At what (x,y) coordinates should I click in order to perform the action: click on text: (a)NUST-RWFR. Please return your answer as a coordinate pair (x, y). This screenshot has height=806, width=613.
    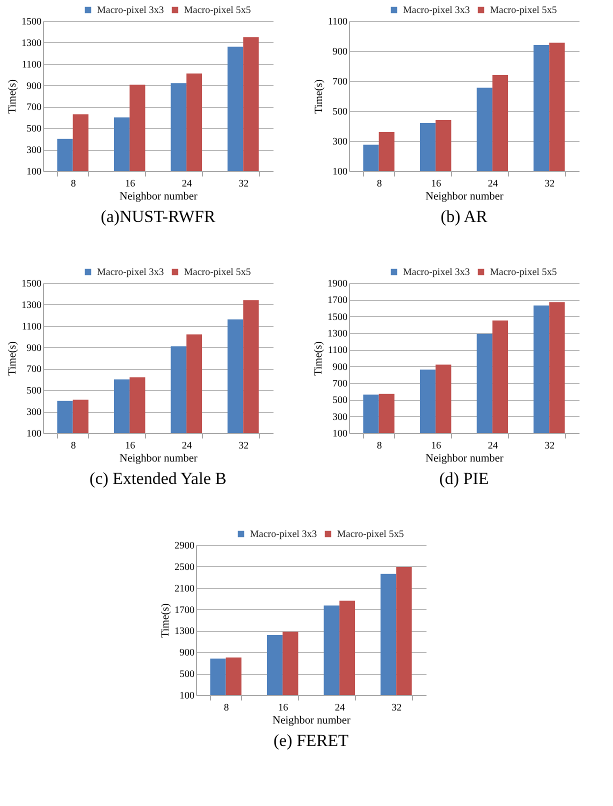
    Looking at the image, I should click on (158, 216).